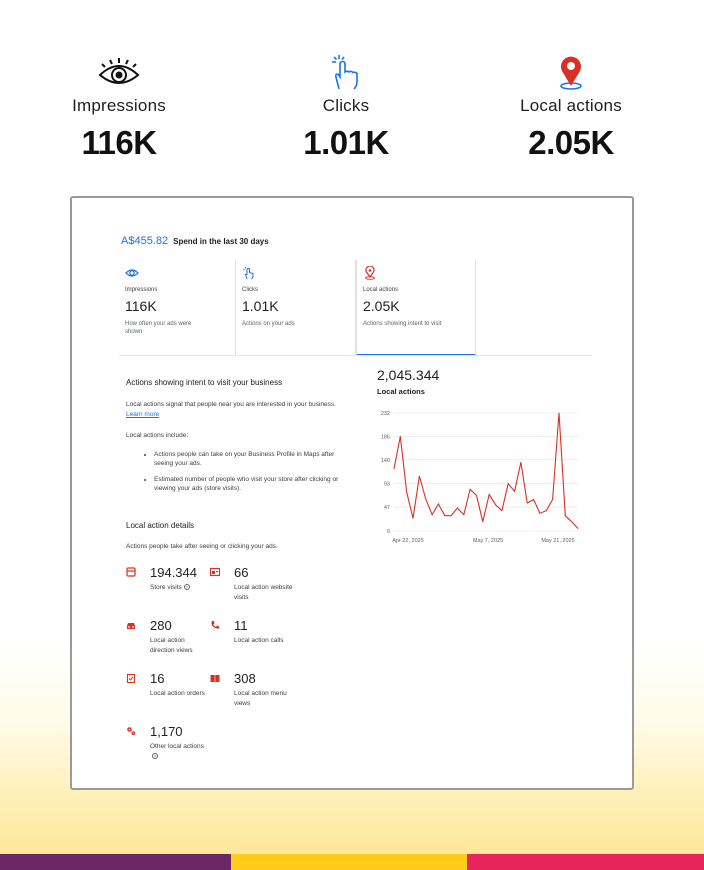 The height and width of the screenshot is (870, 704). What do you see at coordinates (160, 525) in the screenshot?
I see `details-title: Local action details` at bounding box center [160, 525].